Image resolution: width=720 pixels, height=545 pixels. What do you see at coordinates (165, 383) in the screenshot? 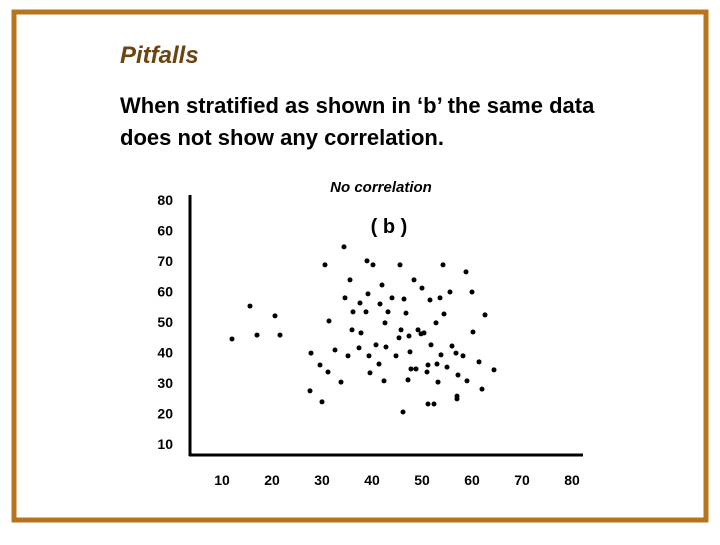
I see `y-tick-label: 30` at bounding box center [165, 383].